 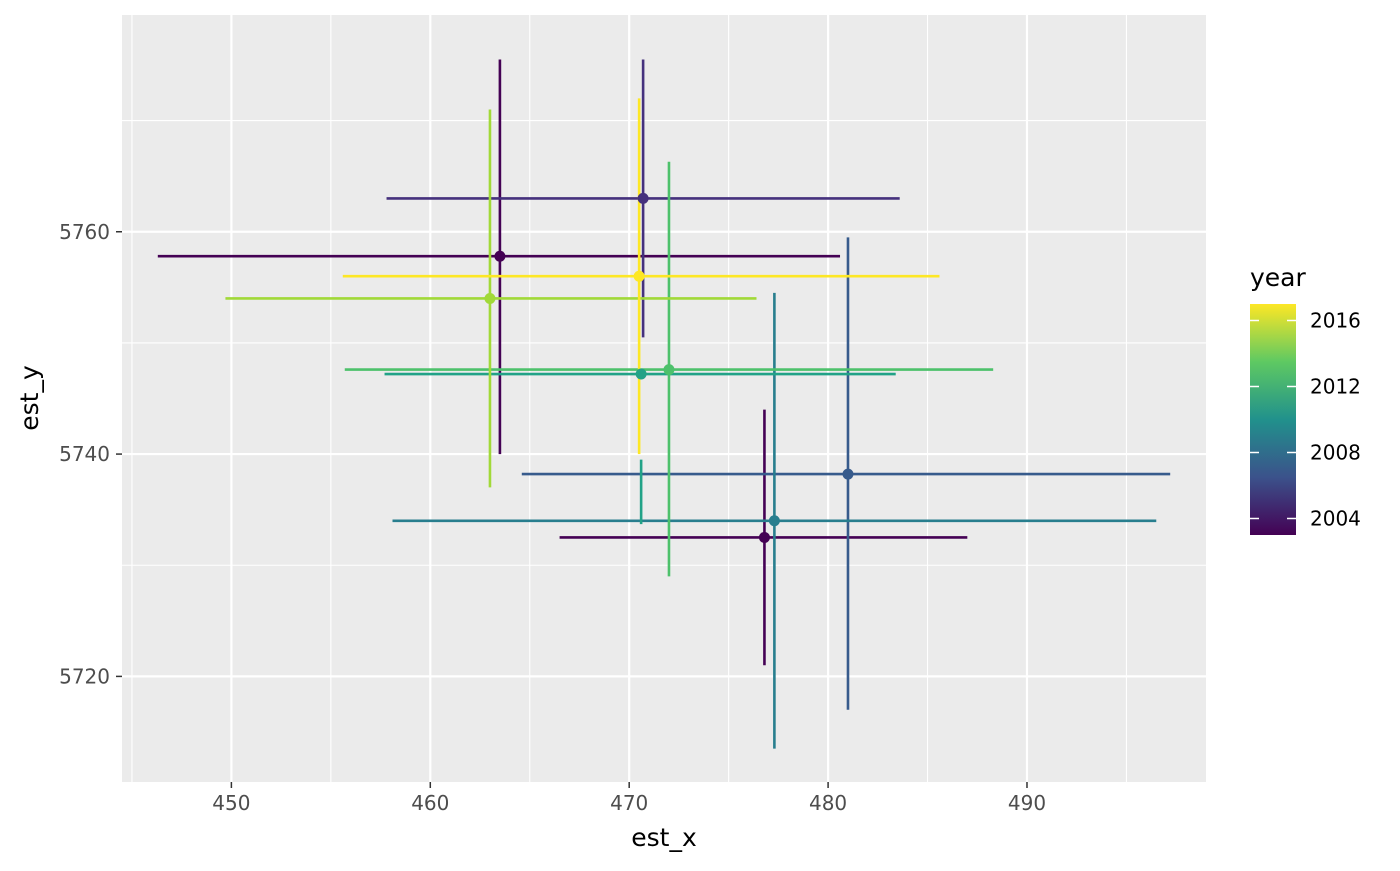 What do you see at coordinates (1305, 399) in the screenshot?
I see `legend: year 2004 2008 2012 2016` at bounding box center [1305, 399].